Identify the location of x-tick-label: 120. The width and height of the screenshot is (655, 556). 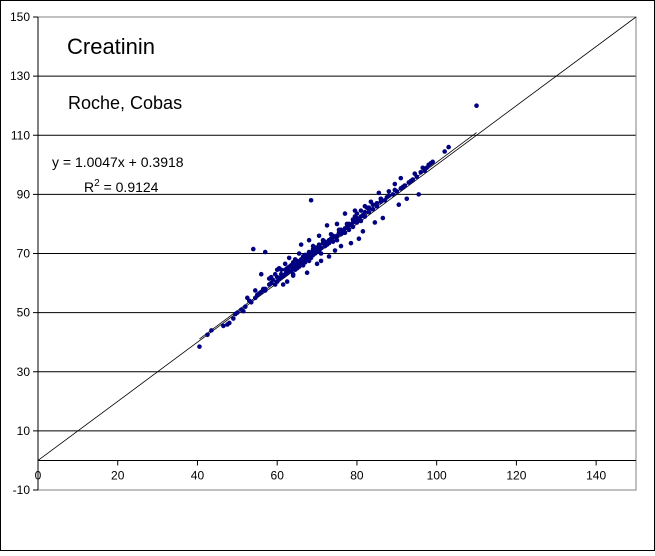
(516, 475).